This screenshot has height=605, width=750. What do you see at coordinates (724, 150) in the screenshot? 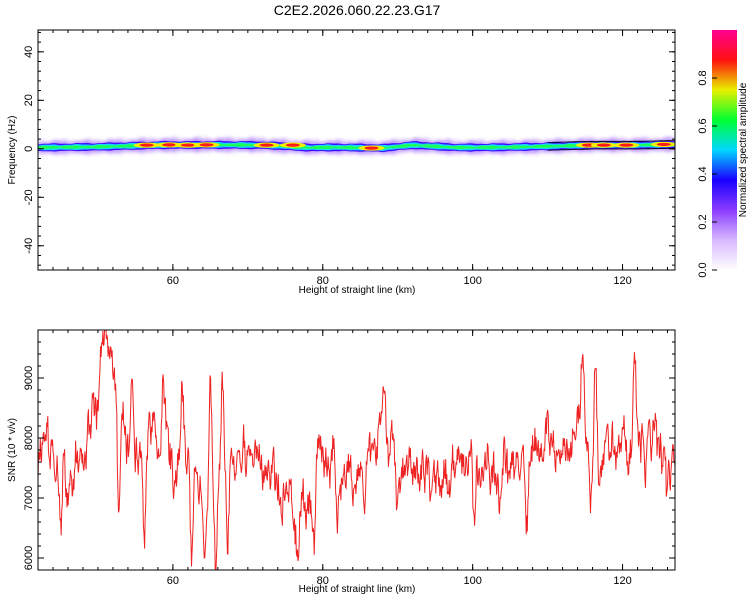
I see `colorbar-gradient` at bounding box center [724, 150].